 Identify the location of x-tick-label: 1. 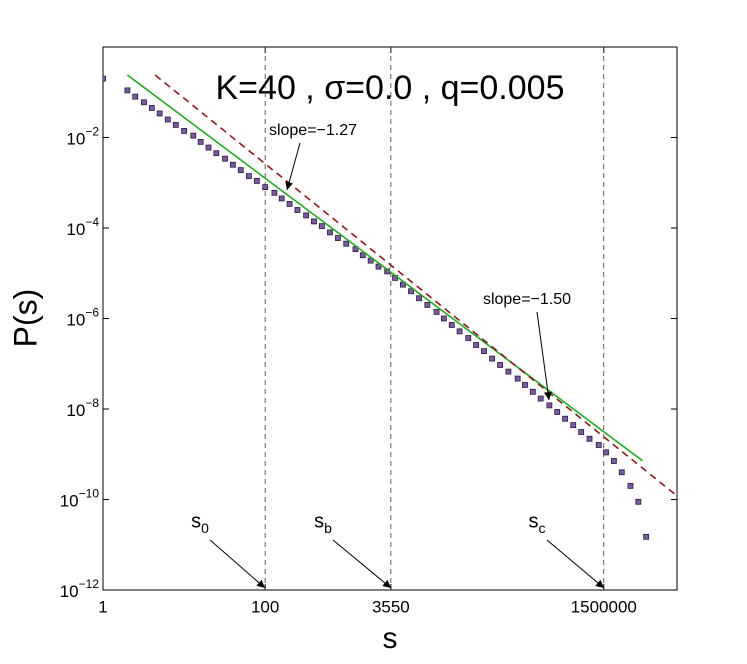
(102, 606).